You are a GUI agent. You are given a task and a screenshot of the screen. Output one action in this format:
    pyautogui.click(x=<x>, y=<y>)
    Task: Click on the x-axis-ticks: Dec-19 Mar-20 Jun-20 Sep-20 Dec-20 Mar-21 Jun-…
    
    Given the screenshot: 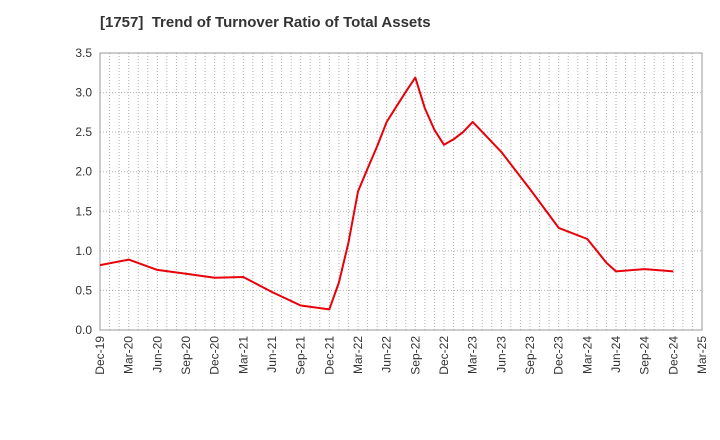 What is the action you would take?
    pyautogui.click(x=401, y=355)
    